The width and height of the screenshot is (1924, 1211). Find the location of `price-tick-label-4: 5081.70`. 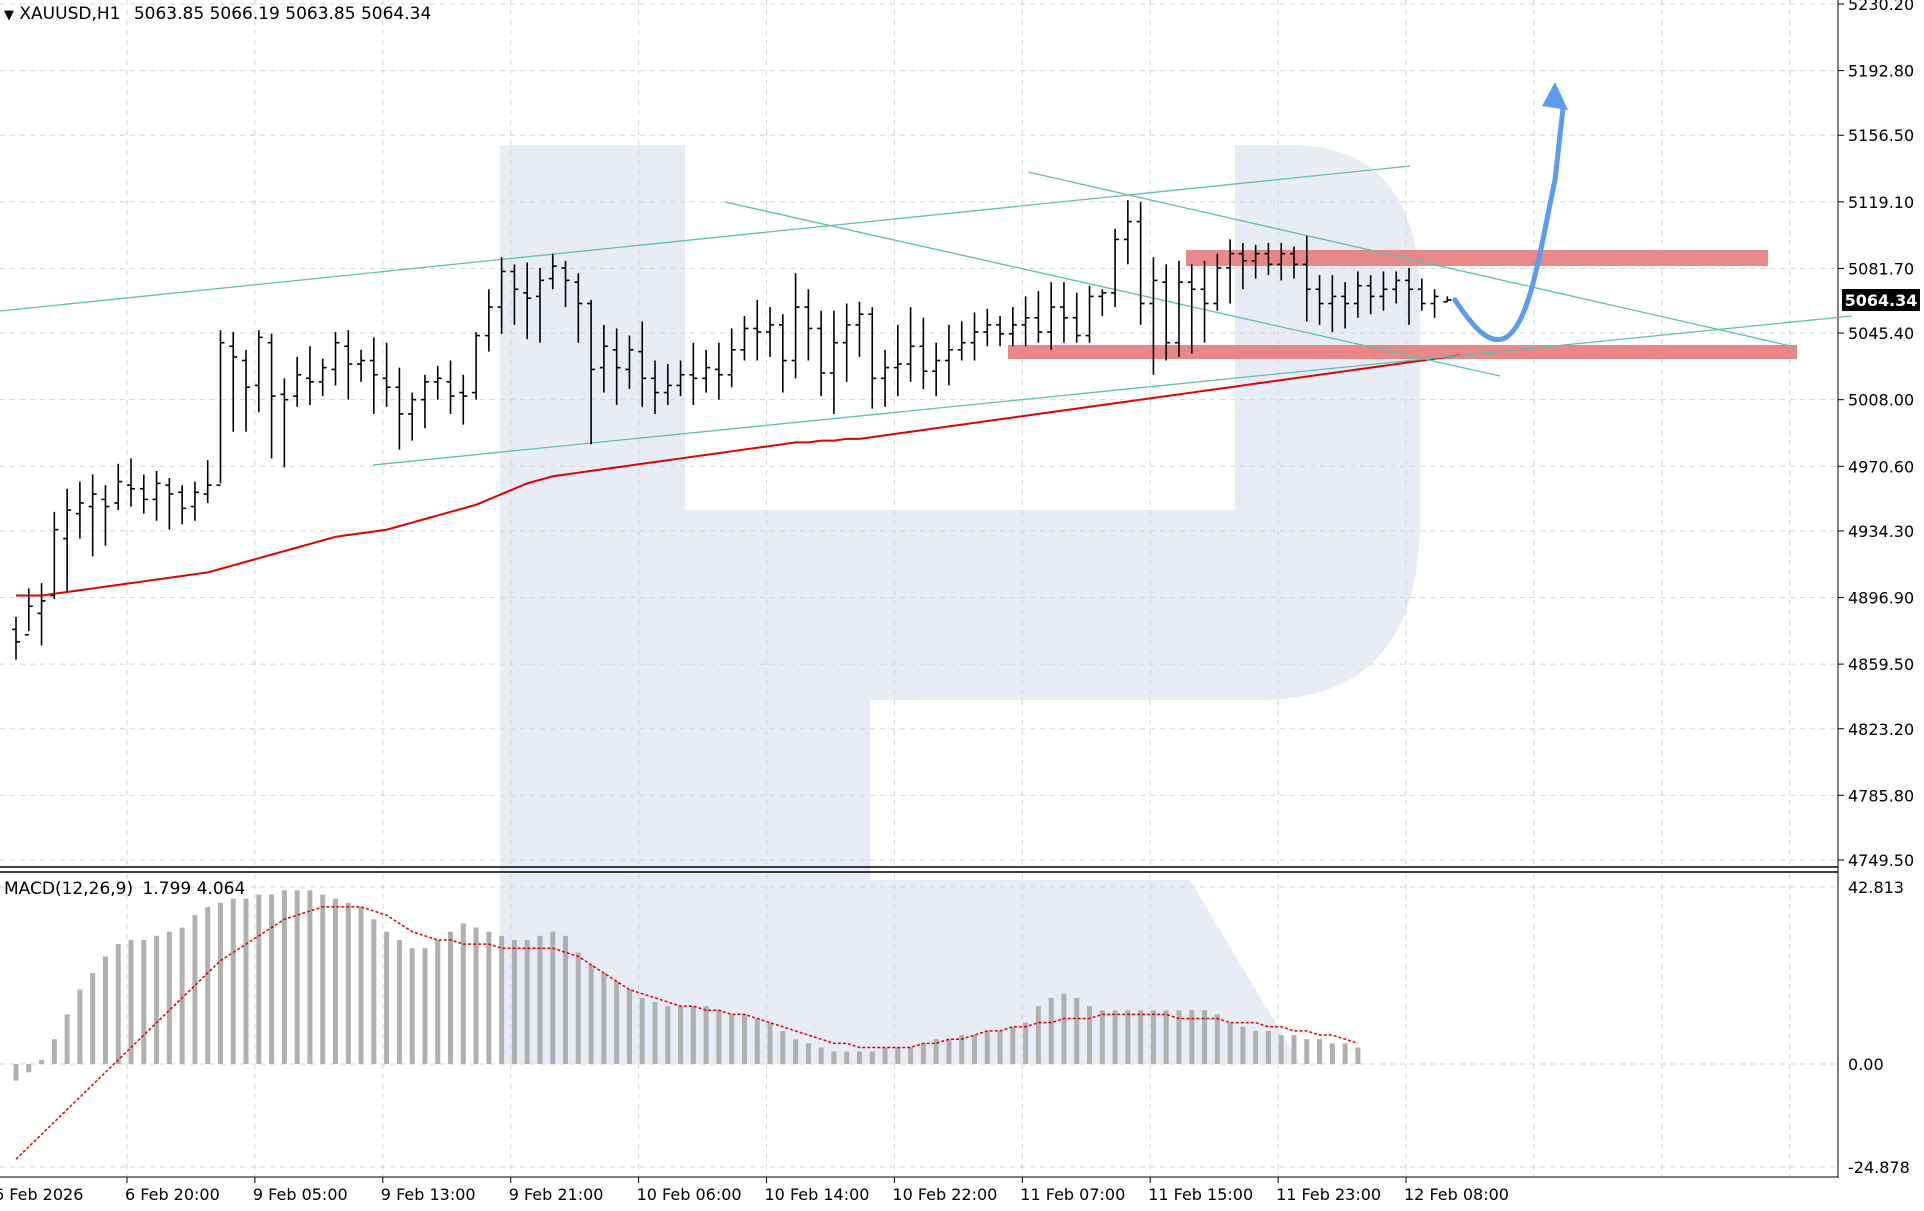

price-tick-label-4: 5081.70 is located at coordinates (1881, 268).